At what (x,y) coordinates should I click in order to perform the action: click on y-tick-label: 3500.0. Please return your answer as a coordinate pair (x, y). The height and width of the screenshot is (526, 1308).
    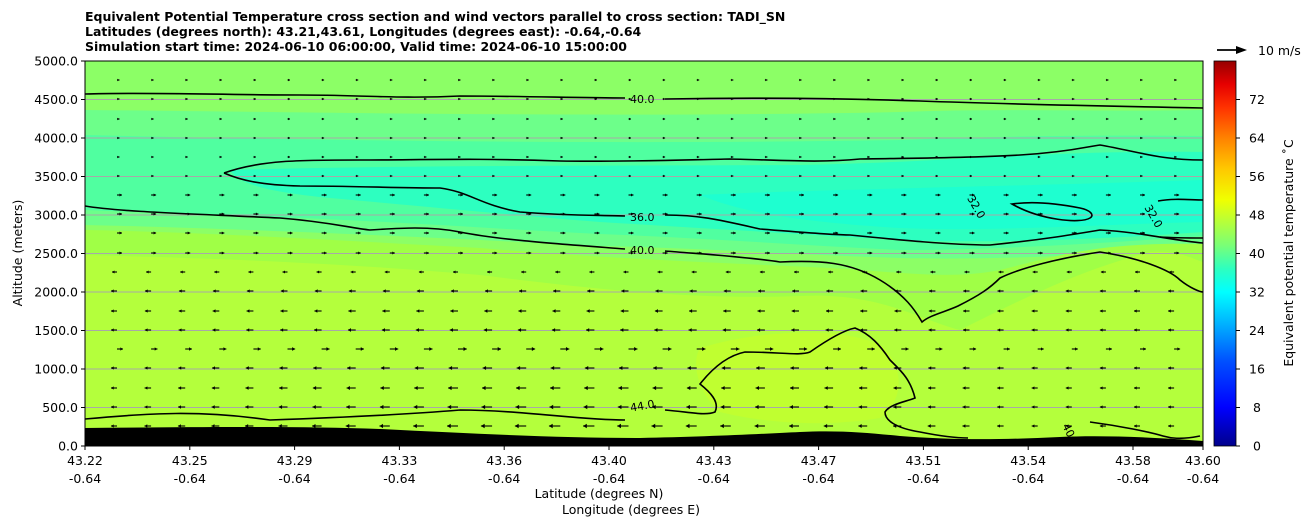
    Looking at the image, I should click on (56, 176).